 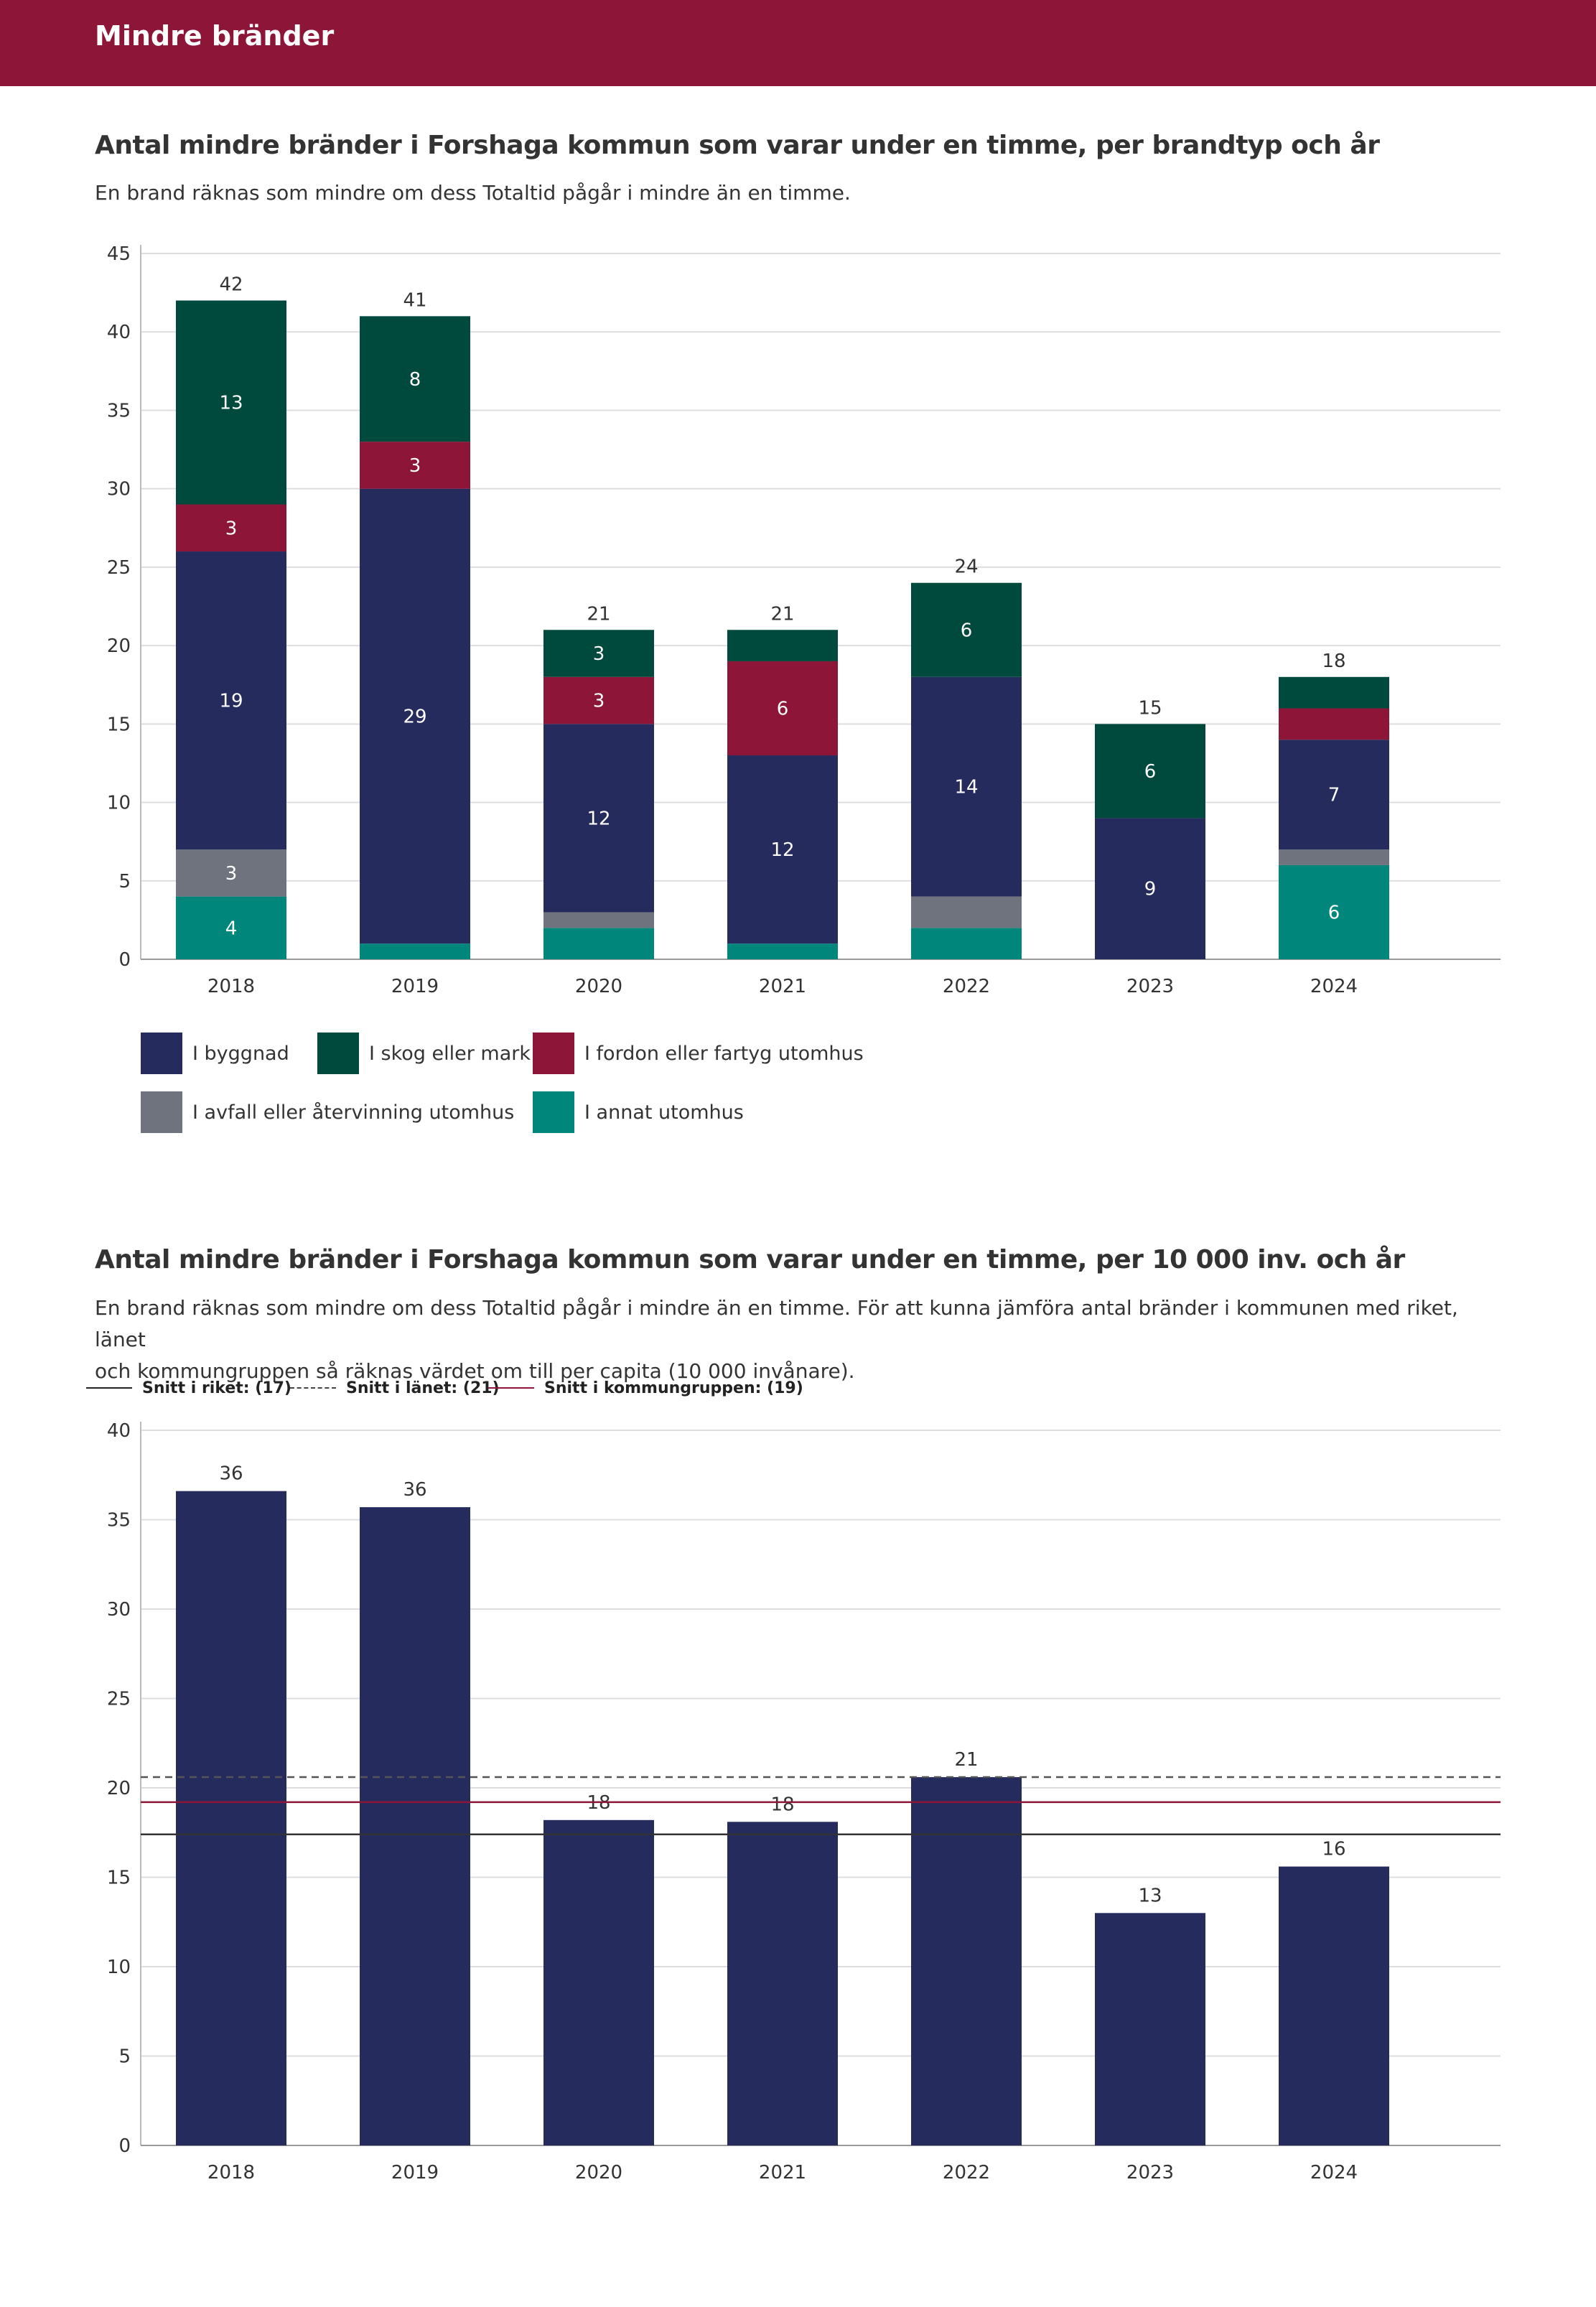 What do you see at coordinates (664, 1112) in the screenshot?
I see `legend-label: I annat utomhus` at bounding box center [664, 1112].